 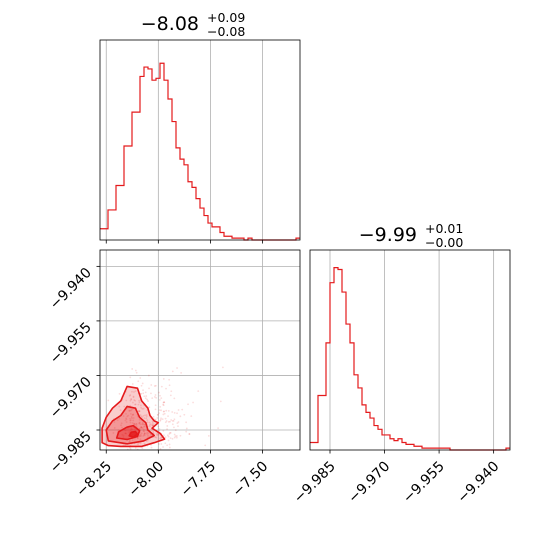 What do you see at coordinates (199, 480) in the screenshot?
I see `xtick-label-param1: −7.75` at bounding box center [199, 480].